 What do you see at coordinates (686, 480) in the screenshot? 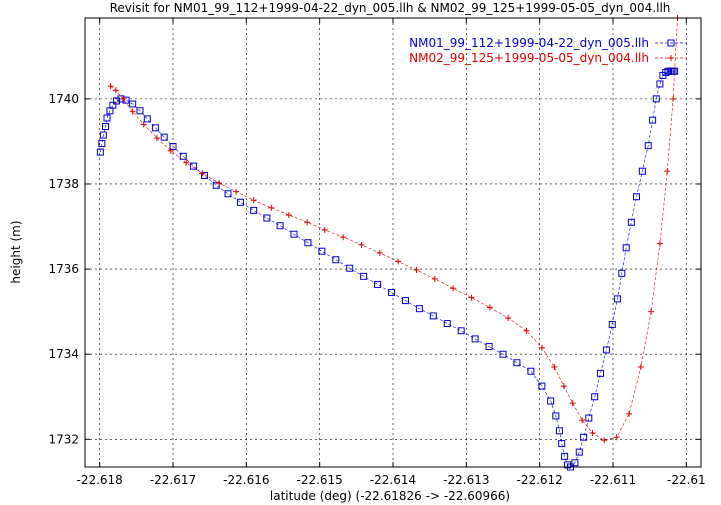
I see `x-tick-label: -22.61` at bounding box center [686, 480].